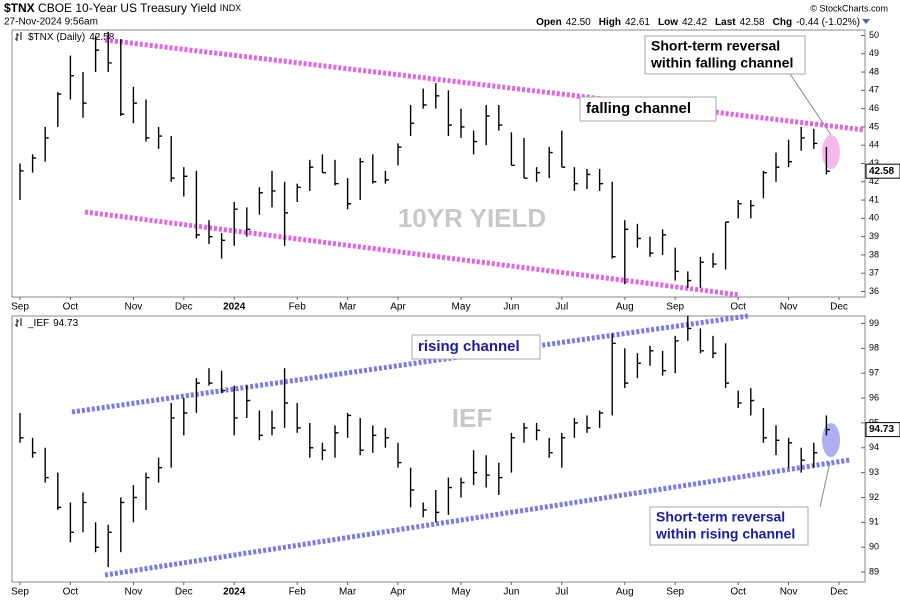 Image resolution: width=900 pixels, height=600 pixels. Describe the element at coordinates (874, 273) in the screenshot. I see `y-tick-label: 37` at that location.